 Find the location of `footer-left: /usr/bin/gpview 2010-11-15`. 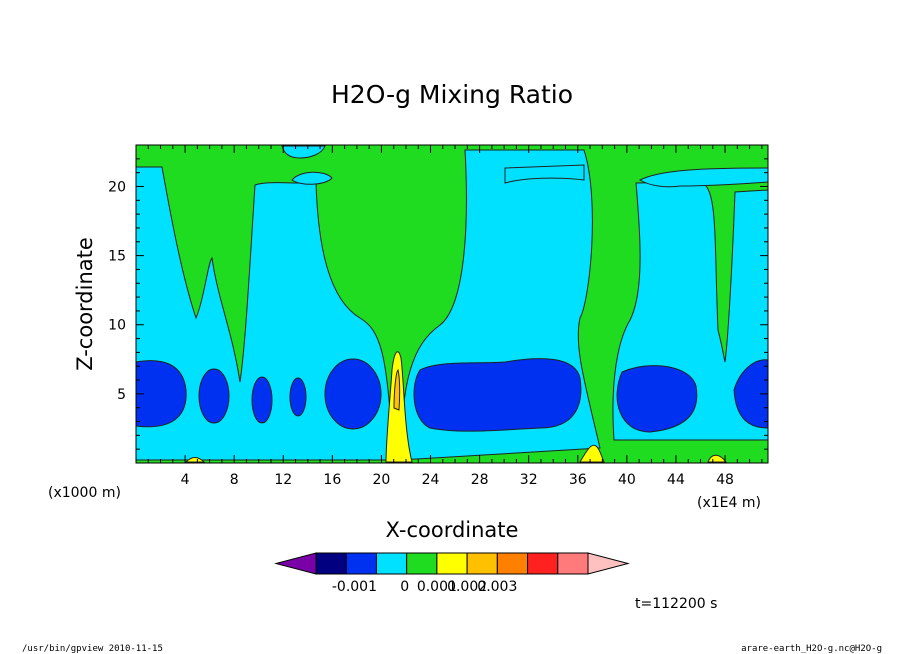

footer-left: /usr/bin/gpview 2010-11-15 is located at coordinates (92, 649).